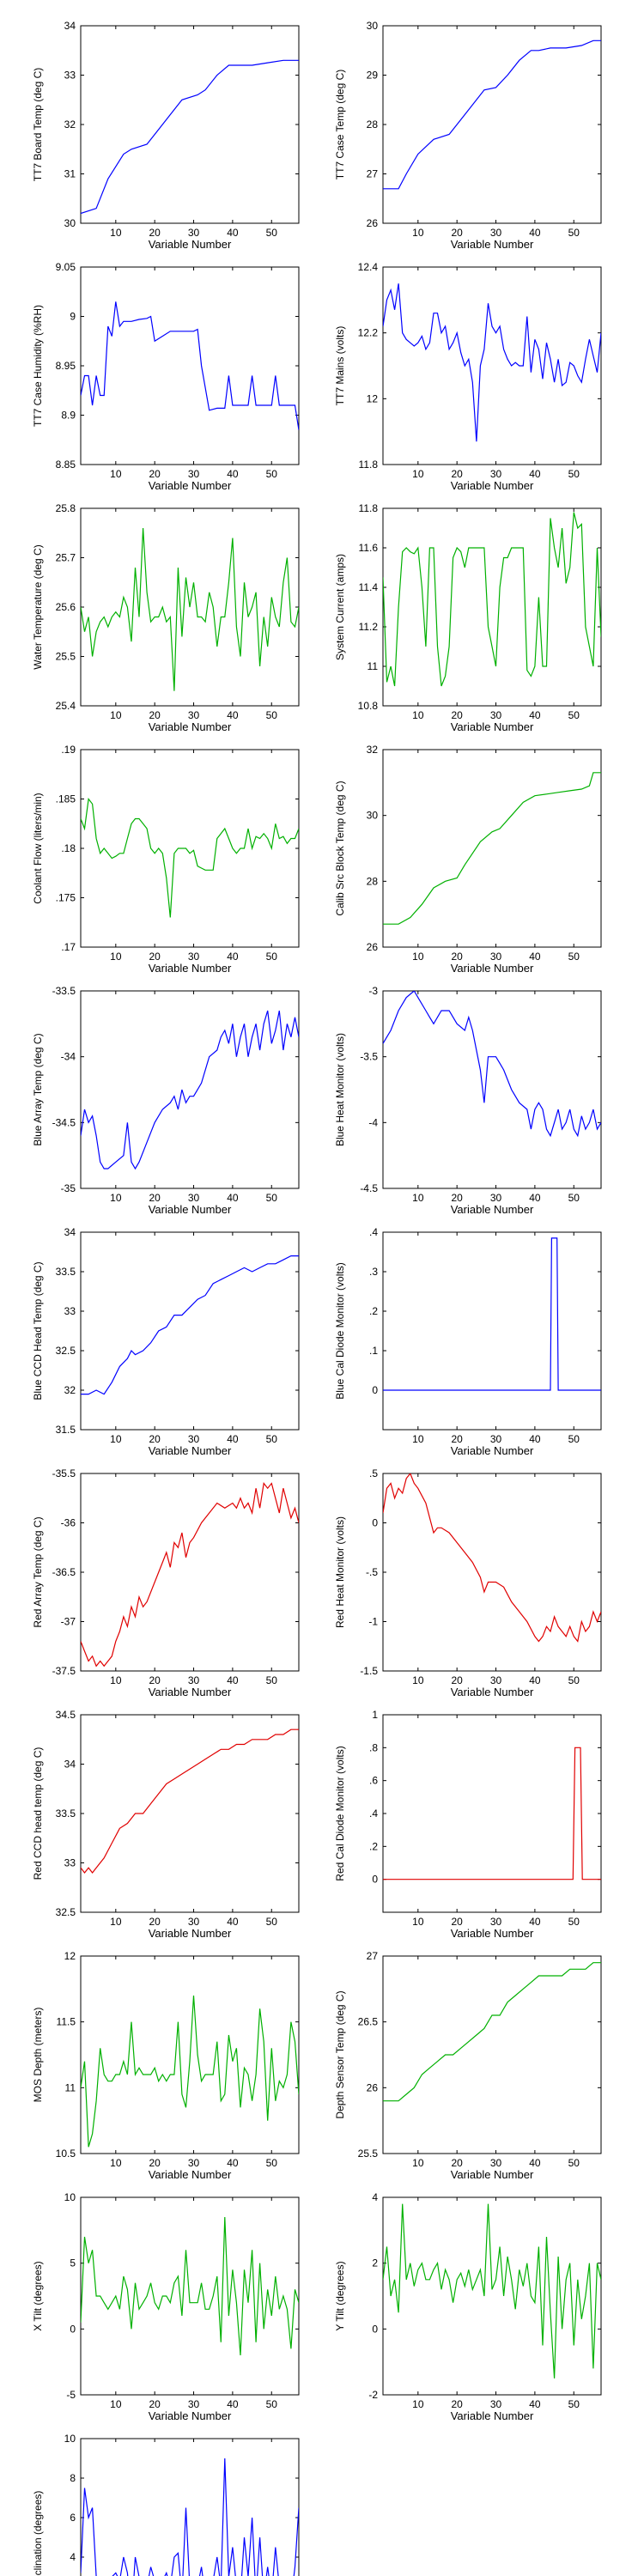 The image size is (644, 2576). What do you see at coordinates (69, 848) in the screenshot?
I see `y-tick-label: .18` at bounding box center [69, 848].